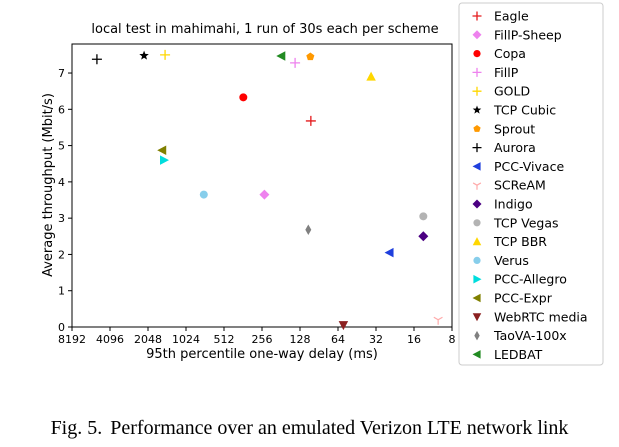 This screenshot has height=447, width=619. I want to click on legend-marker-webrtc-media, so click(477, 317).